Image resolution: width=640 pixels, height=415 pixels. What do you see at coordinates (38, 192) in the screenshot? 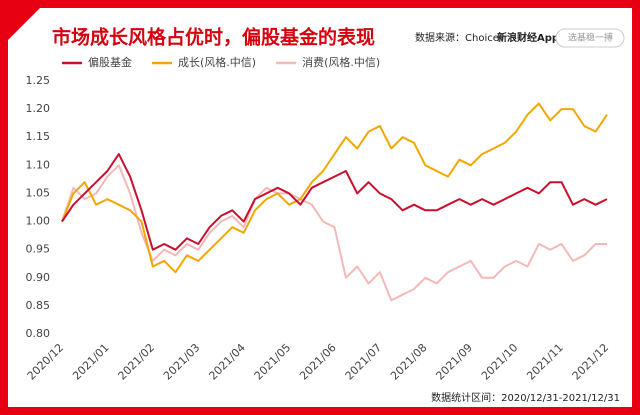
I see `y-tick-label: 1.05` at bounding box center [38, 192].